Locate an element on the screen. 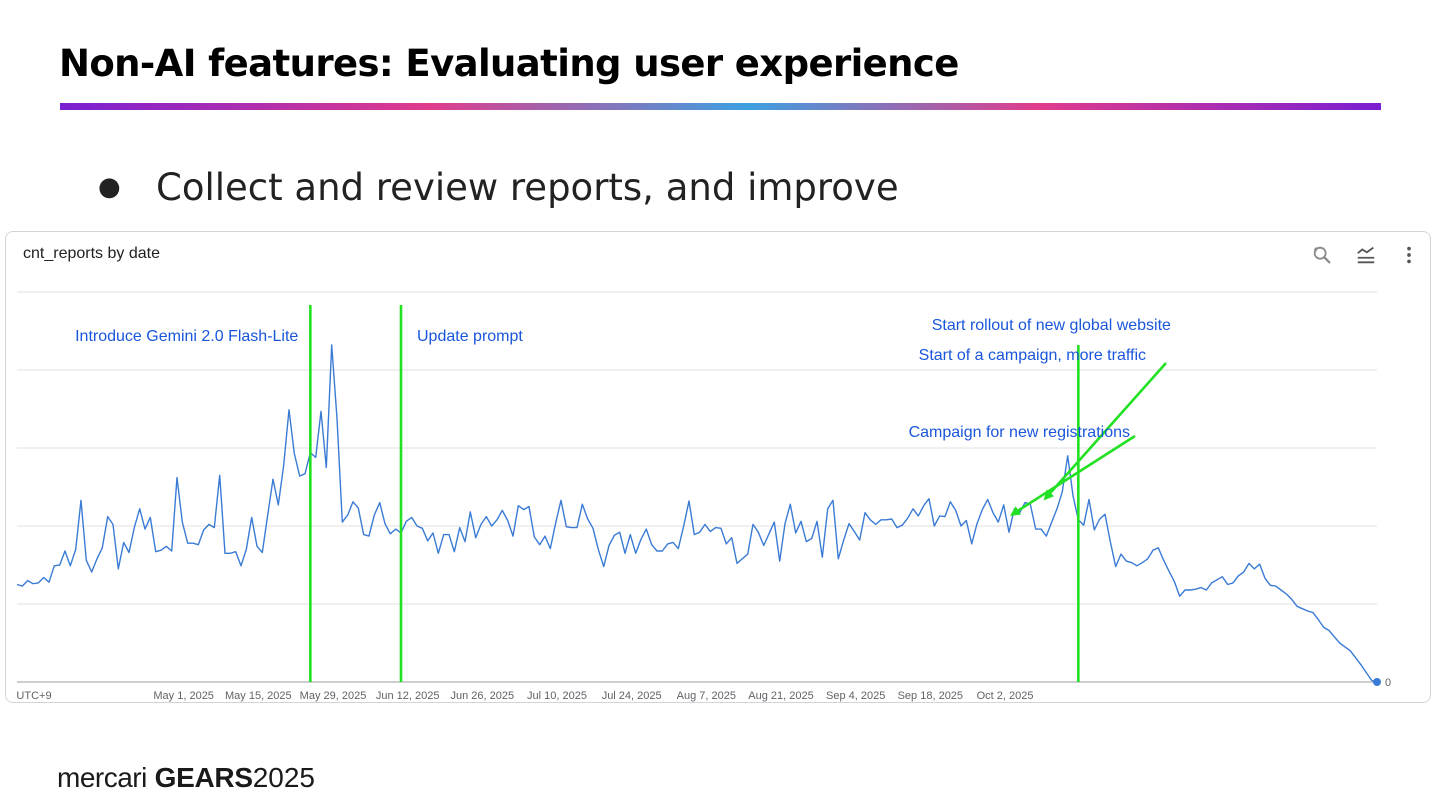  brand-mercari: mercari is located at coordinates (102, 777).